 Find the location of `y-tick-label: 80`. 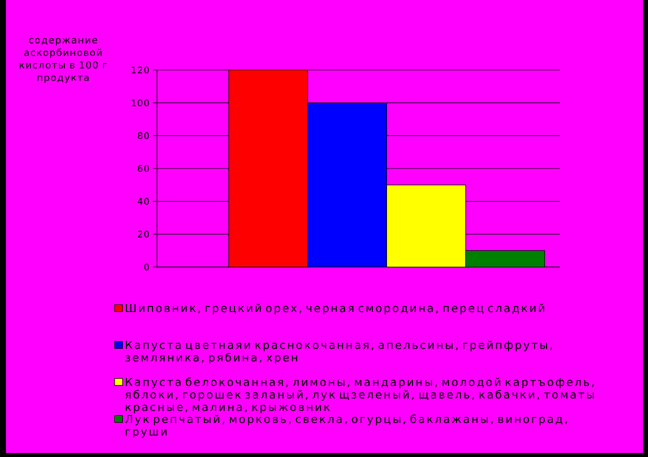

y-tick-label: 80 is located at coordinates (143, 136).